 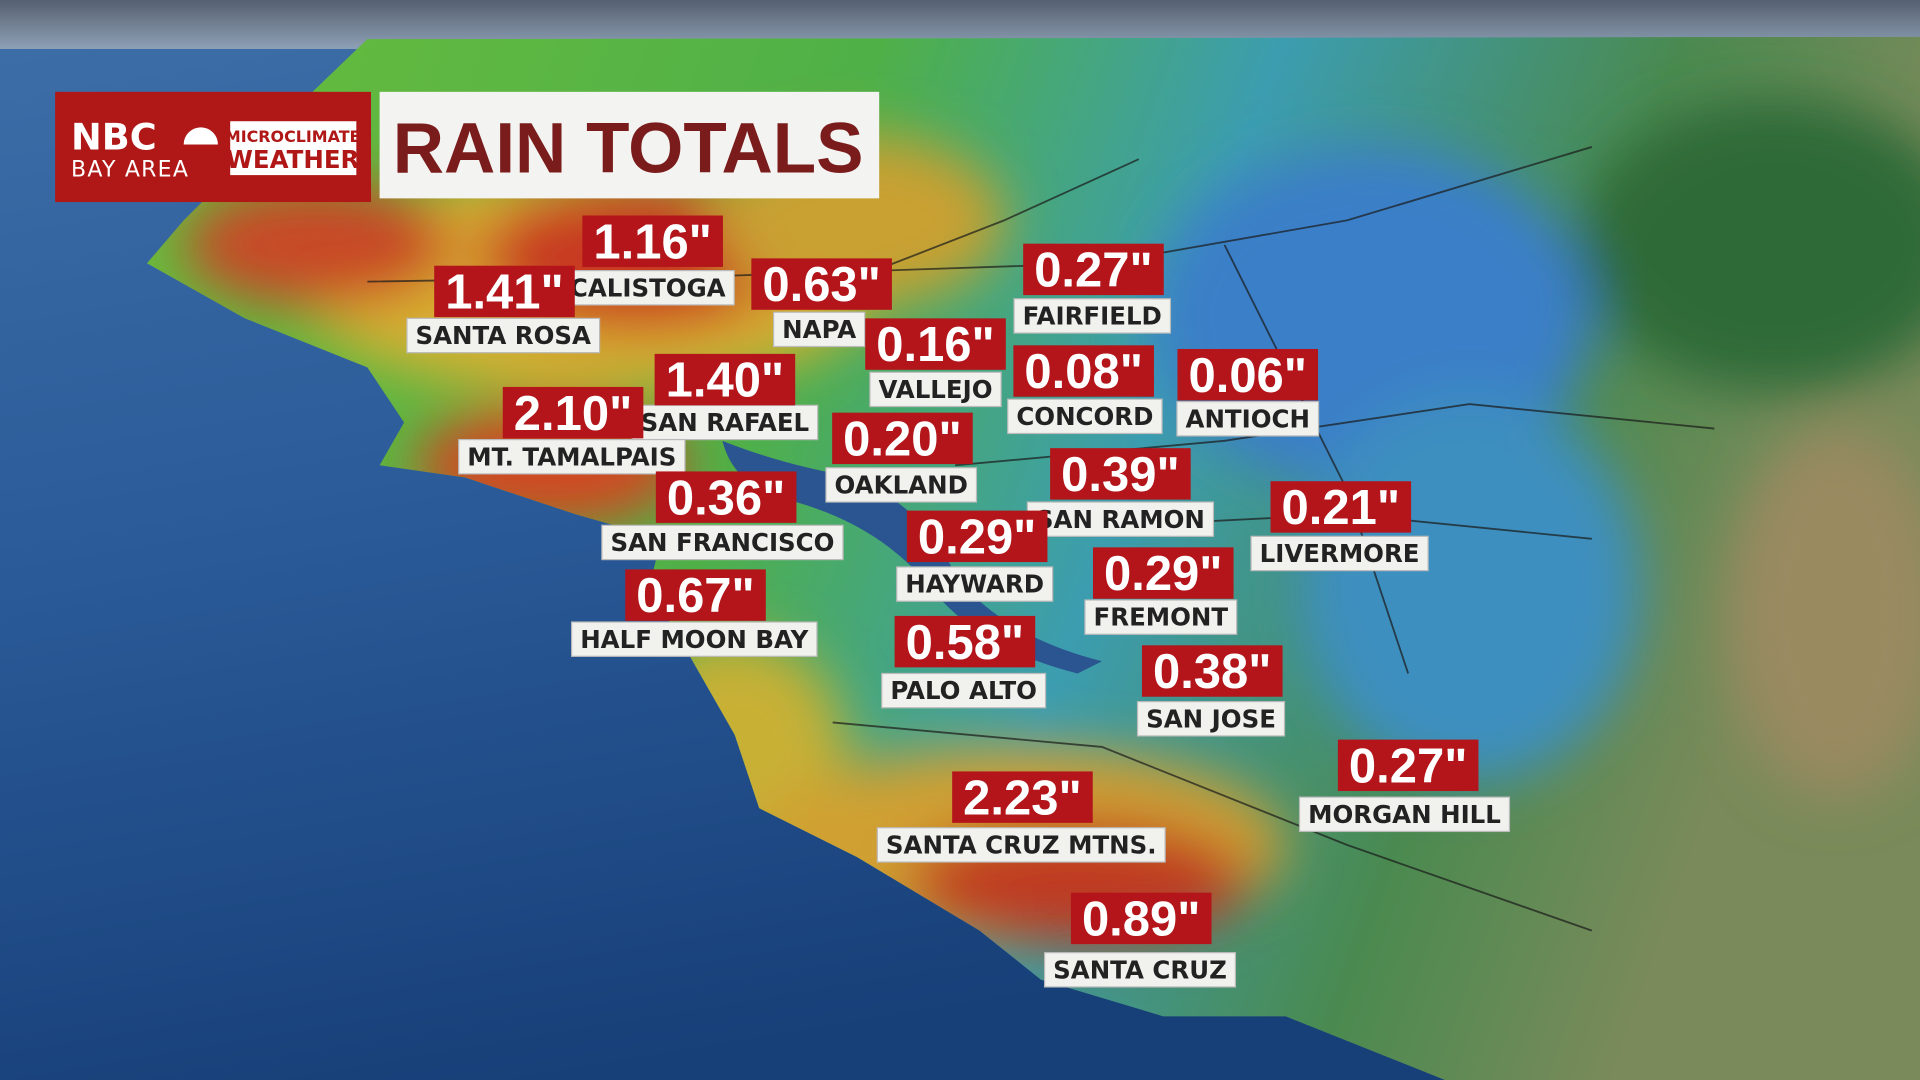 I want to click on station-name: CALISTOGA, so click(x=648, y=287).